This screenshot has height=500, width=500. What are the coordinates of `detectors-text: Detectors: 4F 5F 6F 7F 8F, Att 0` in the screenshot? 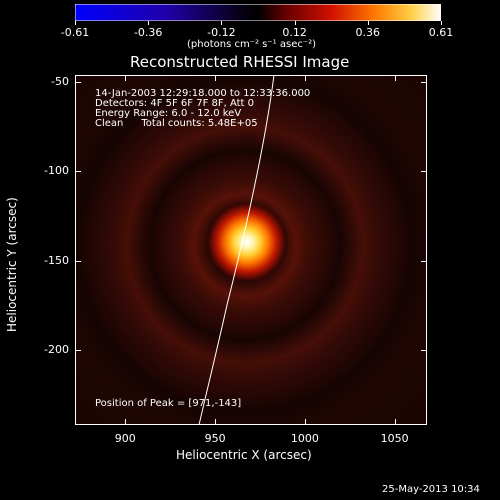 It's located at (175, 103).